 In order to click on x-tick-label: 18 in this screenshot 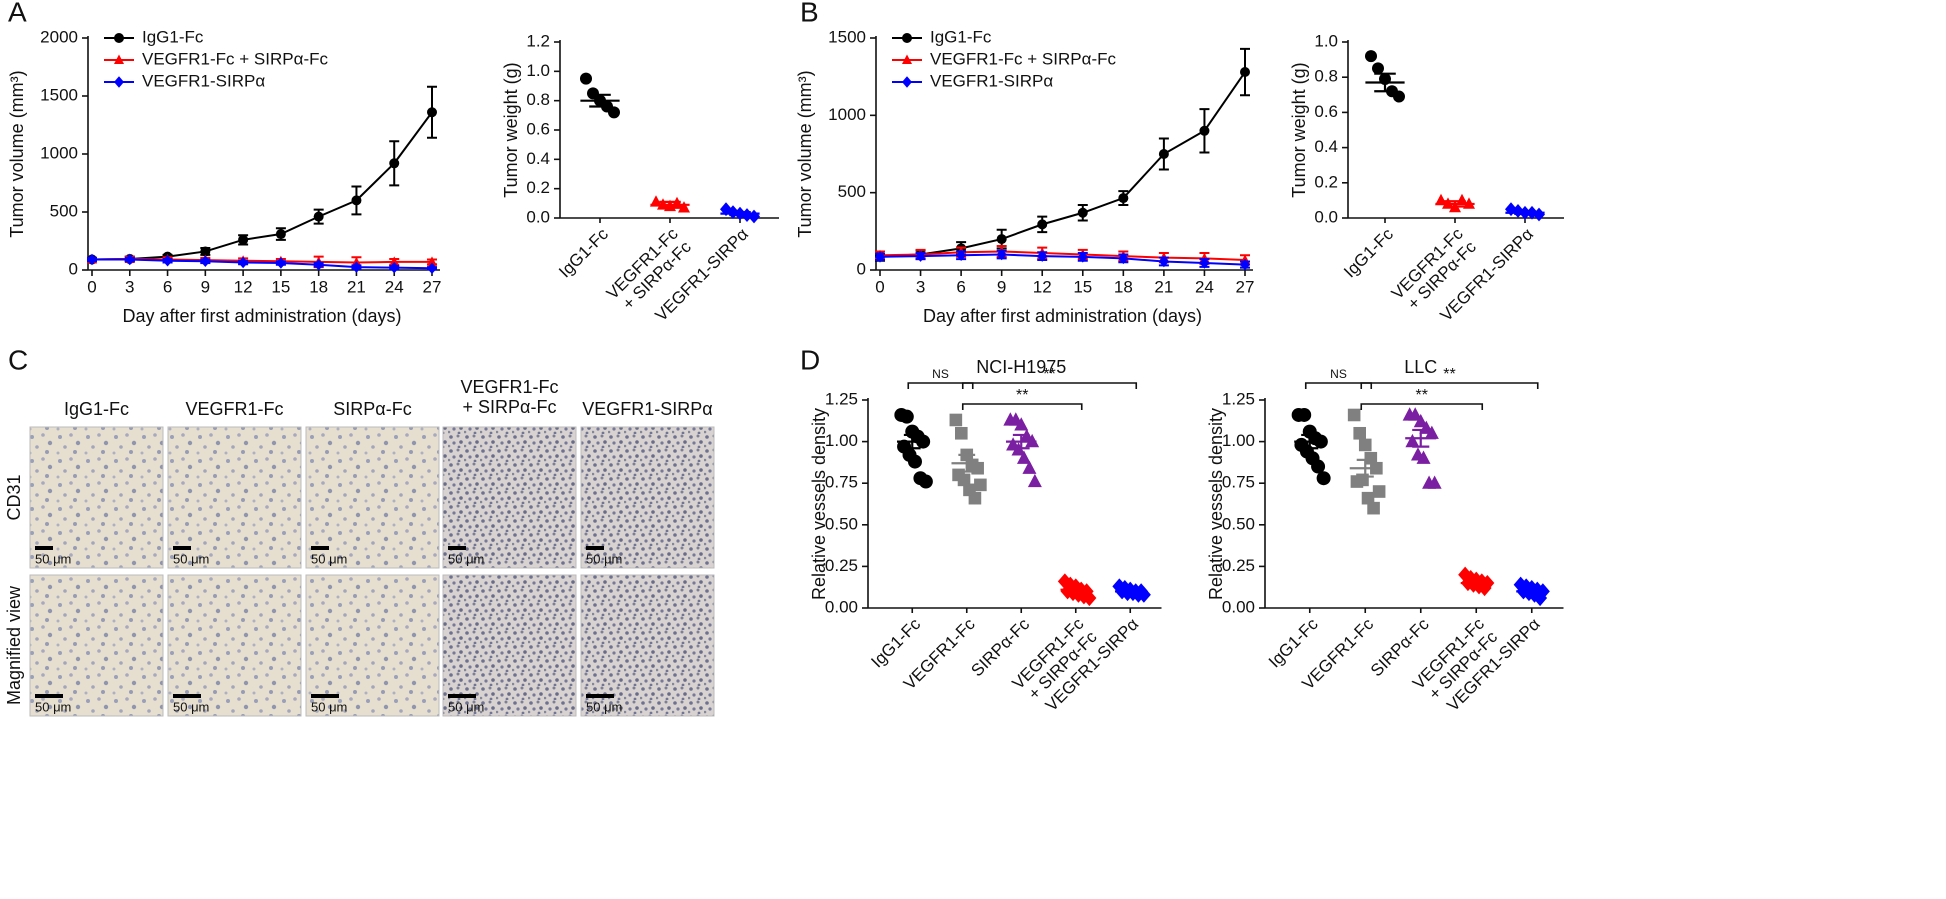, I will do `click(318, 286)`.